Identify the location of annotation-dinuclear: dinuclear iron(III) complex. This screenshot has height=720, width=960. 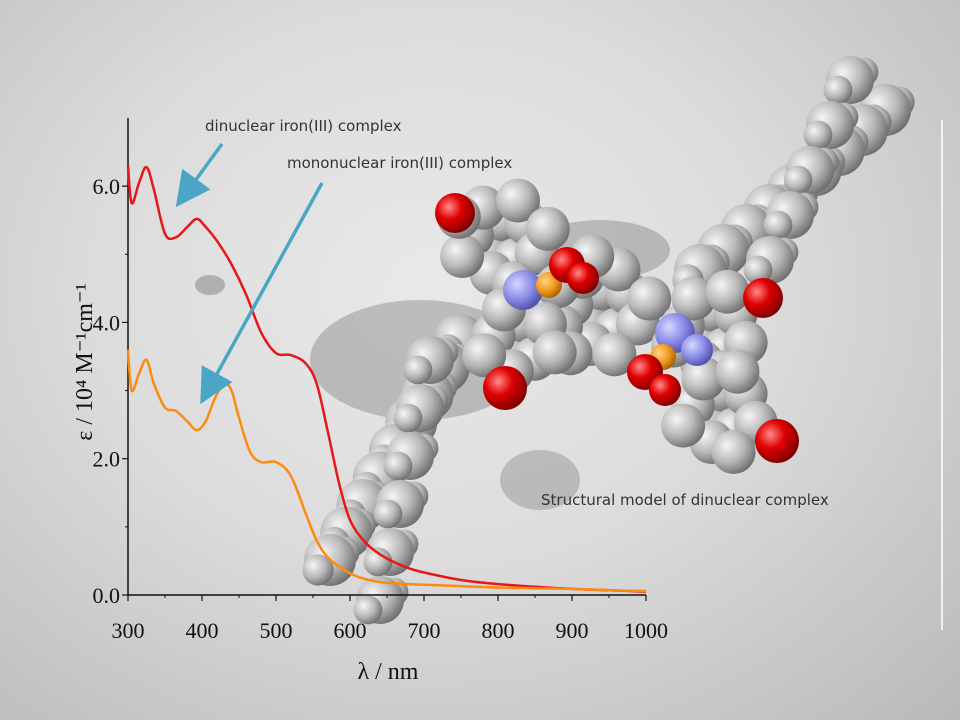
(303, 126).